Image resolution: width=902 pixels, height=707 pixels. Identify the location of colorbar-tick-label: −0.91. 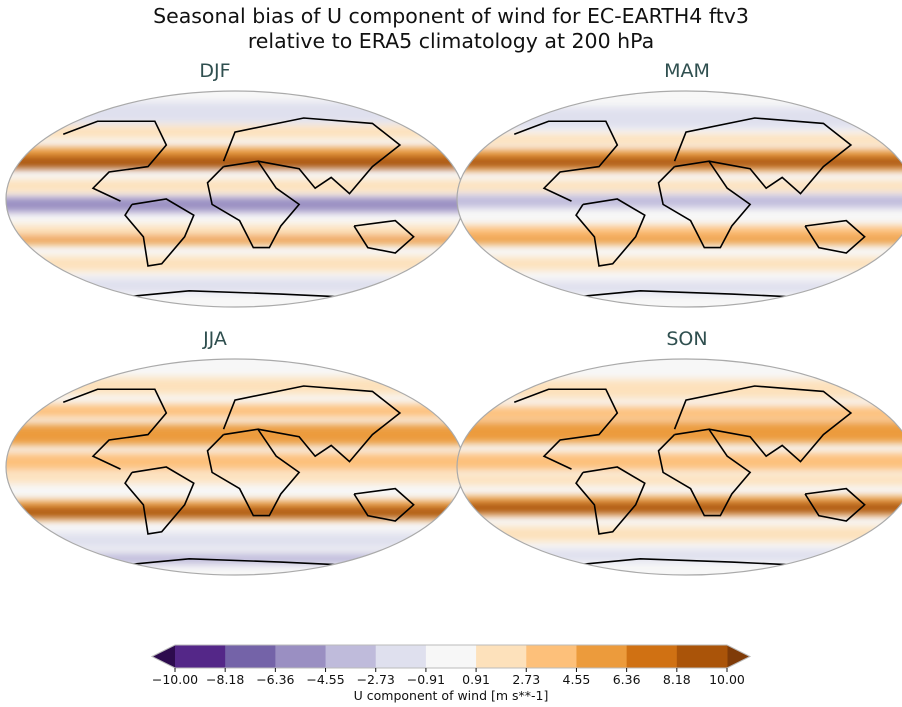
(426, 679).